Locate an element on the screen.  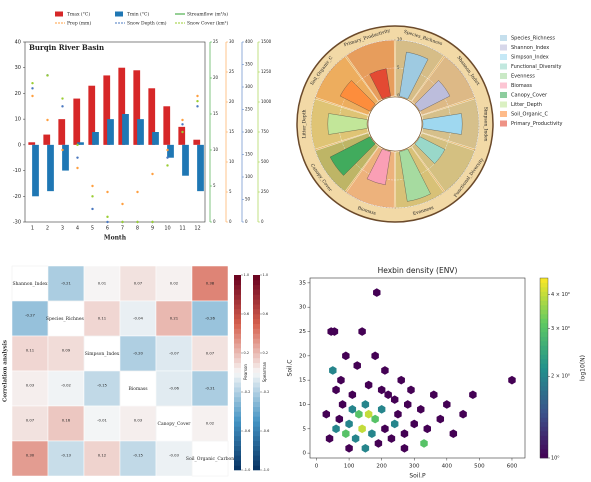
diagonal-label: Canopy_Cover is located at coordinates (175, 424).